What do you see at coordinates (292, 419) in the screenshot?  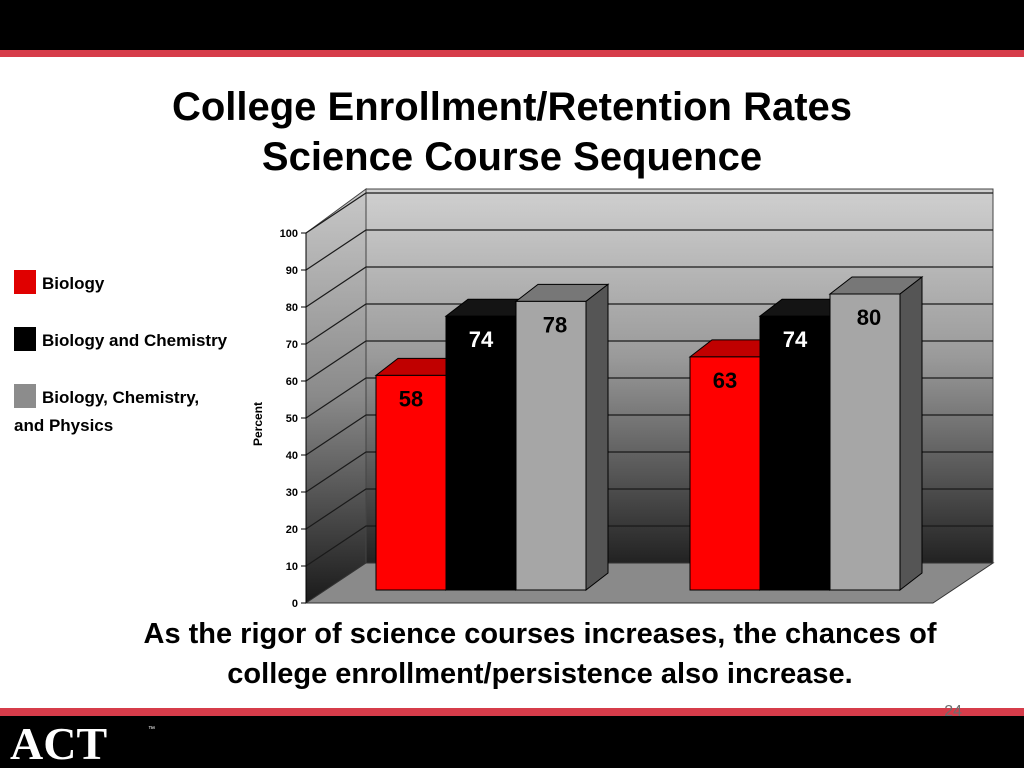 I see `y-tick-label: 50` at bounding box center [292, 419].